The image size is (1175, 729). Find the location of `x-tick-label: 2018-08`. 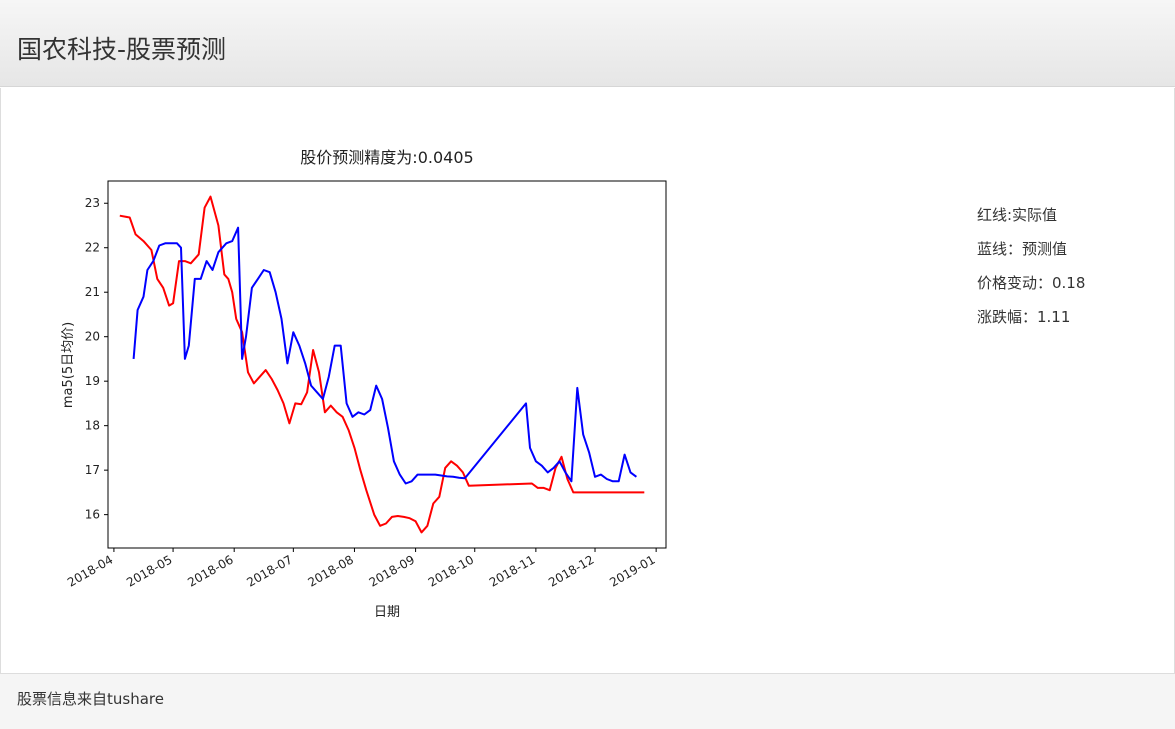

x-tick-label: 2018-08 is located at coordinates (331, 570).